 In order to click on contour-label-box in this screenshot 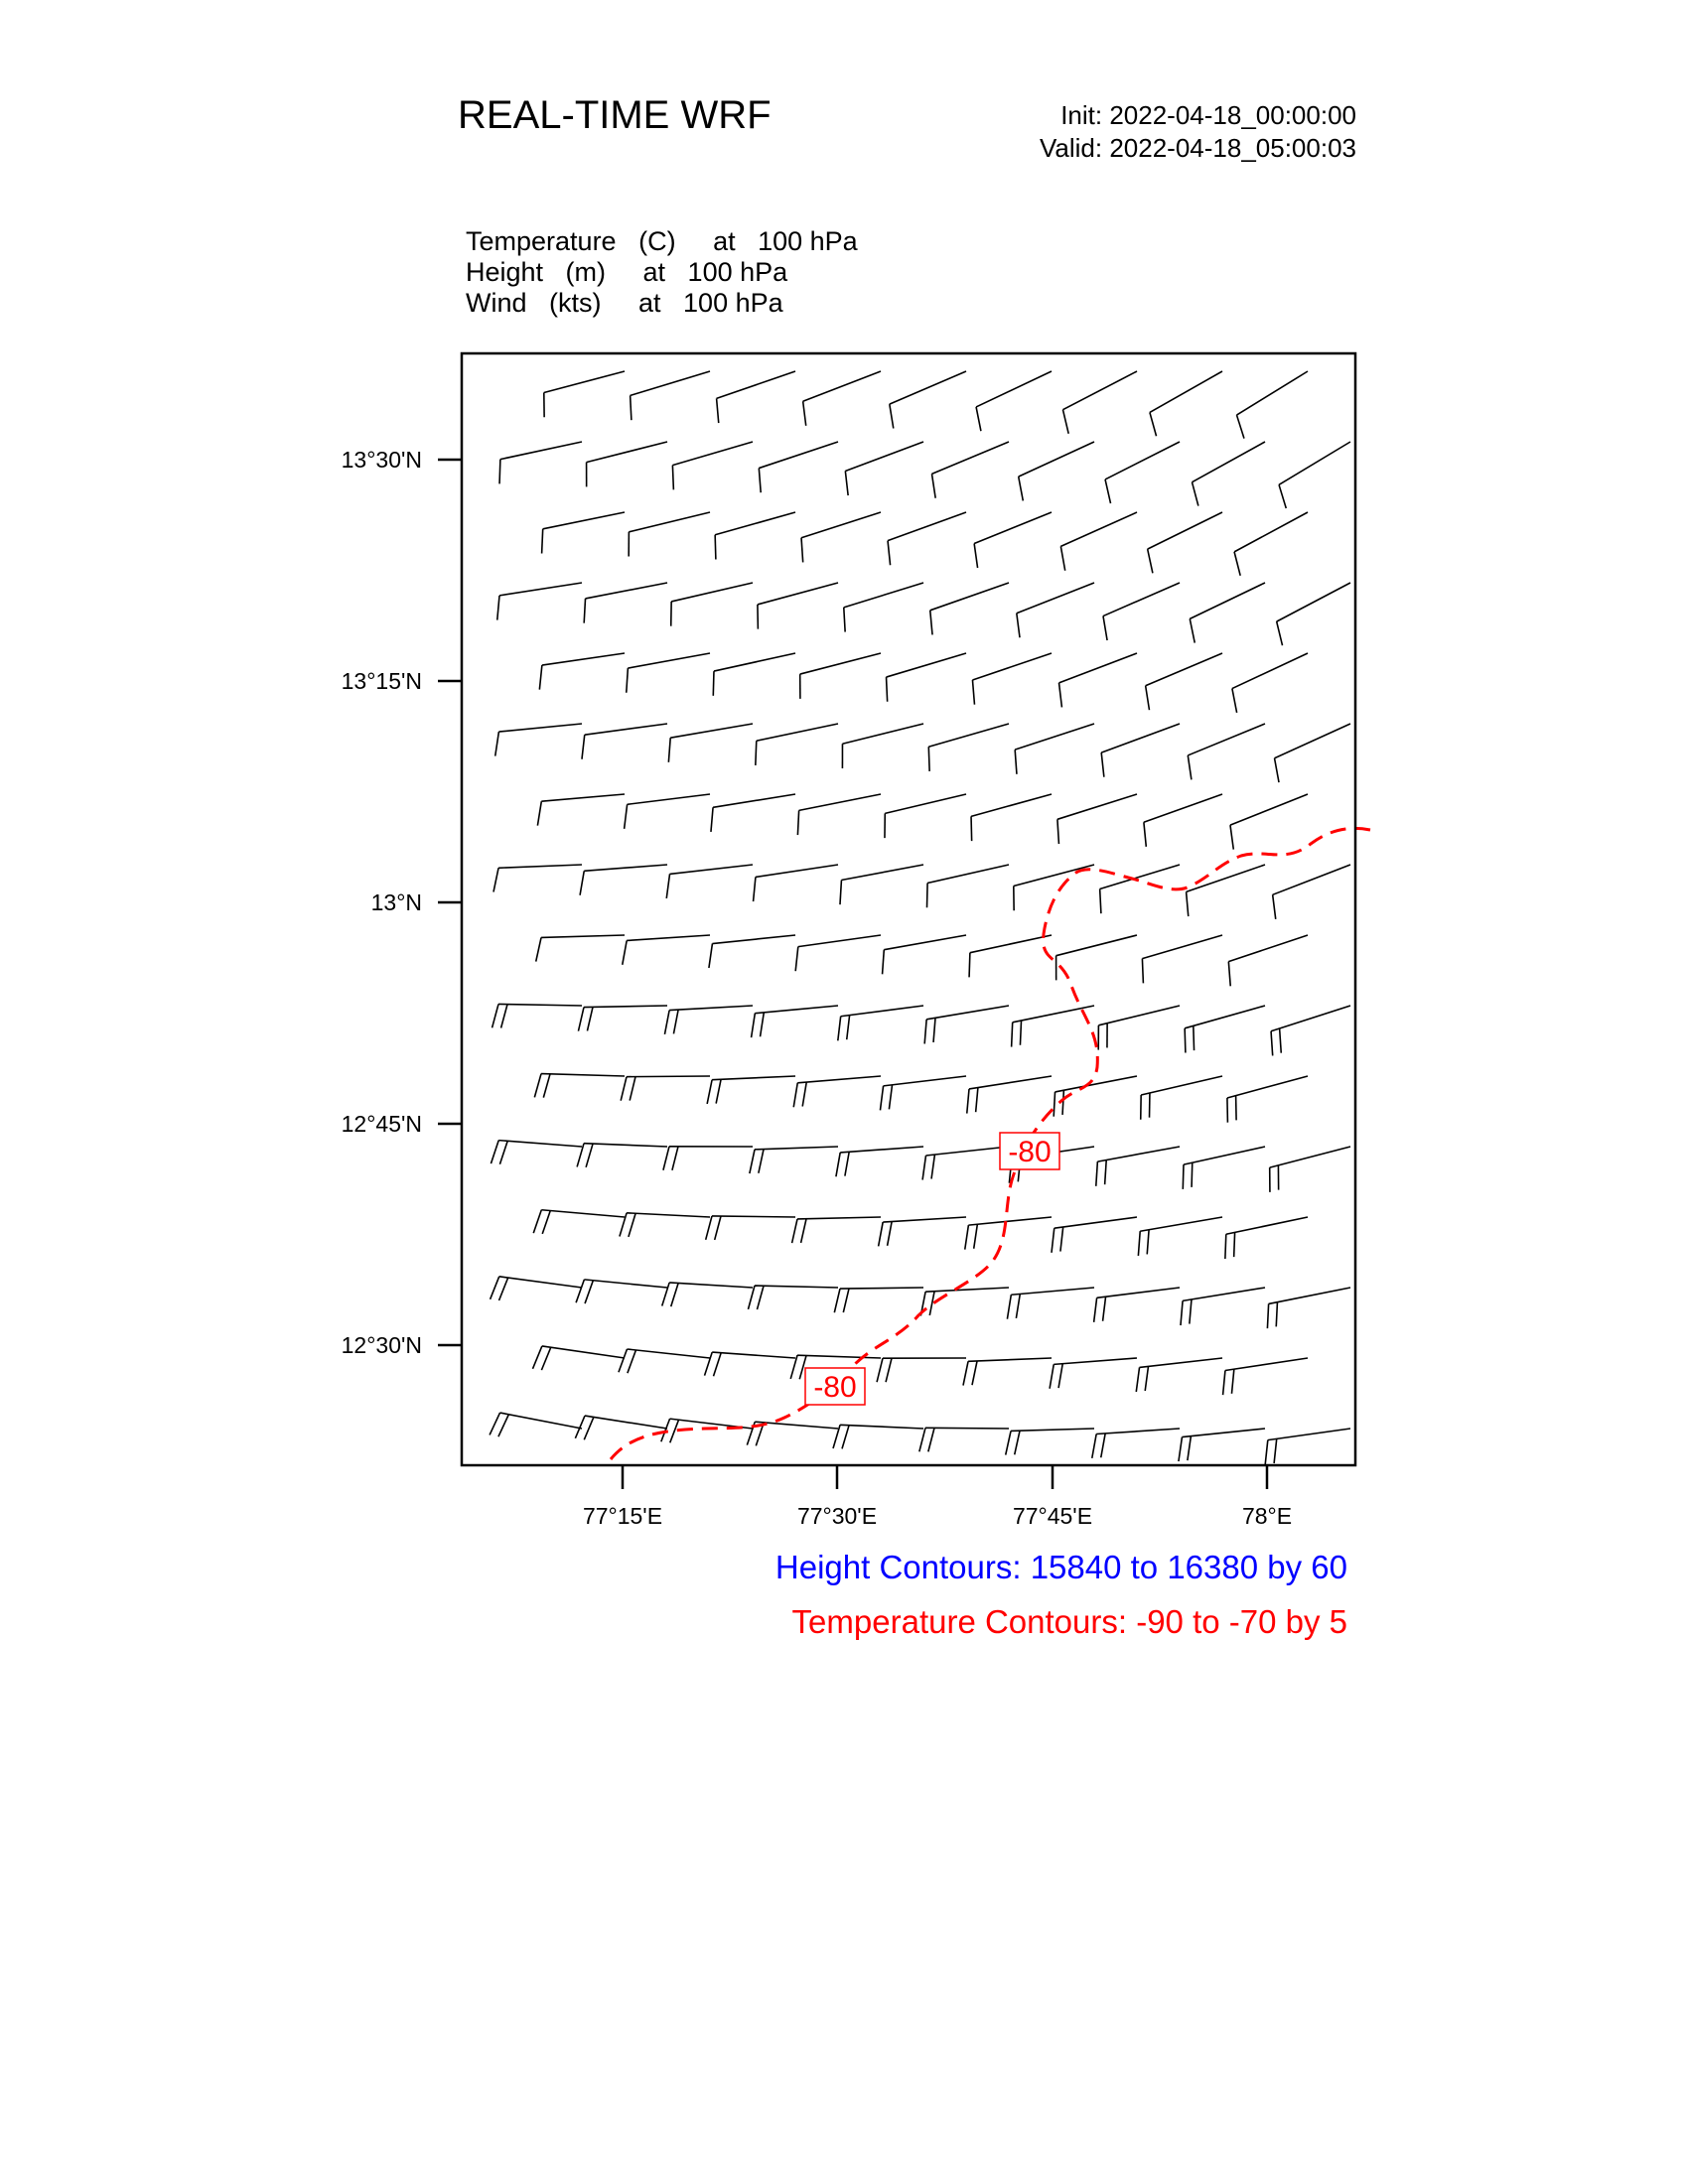, I will do `click(1029, 1151)`.